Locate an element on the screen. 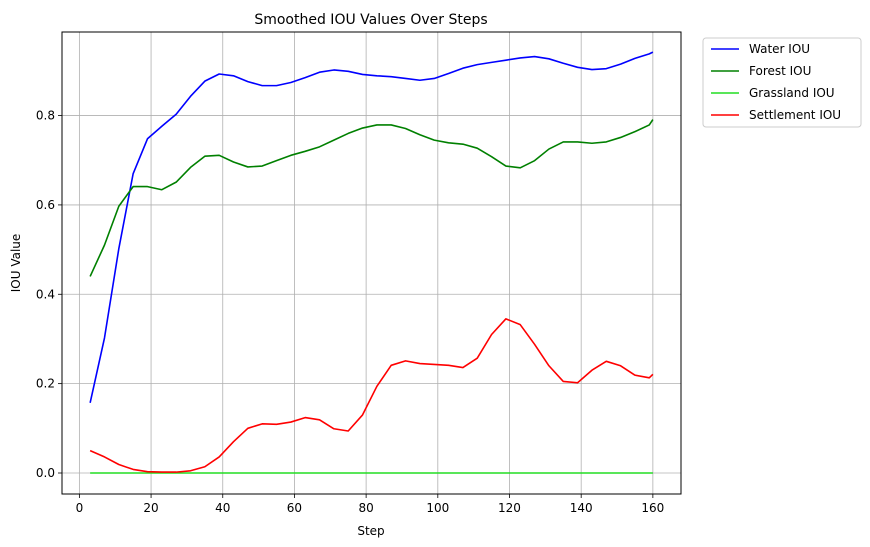 This screenshot has width=870, height=547. x-tick-label: 120 is located at coordinates (509, 508).